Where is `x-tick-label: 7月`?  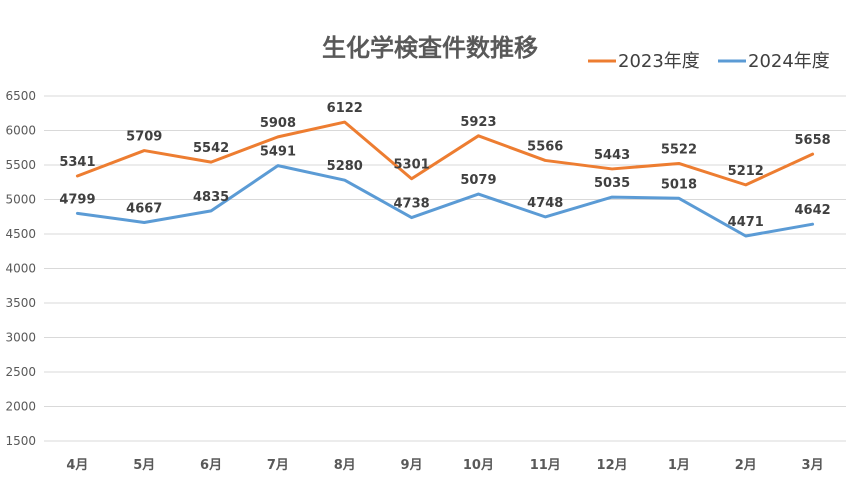
x-tick-label: 7月 is located at coordinates (278, 465).